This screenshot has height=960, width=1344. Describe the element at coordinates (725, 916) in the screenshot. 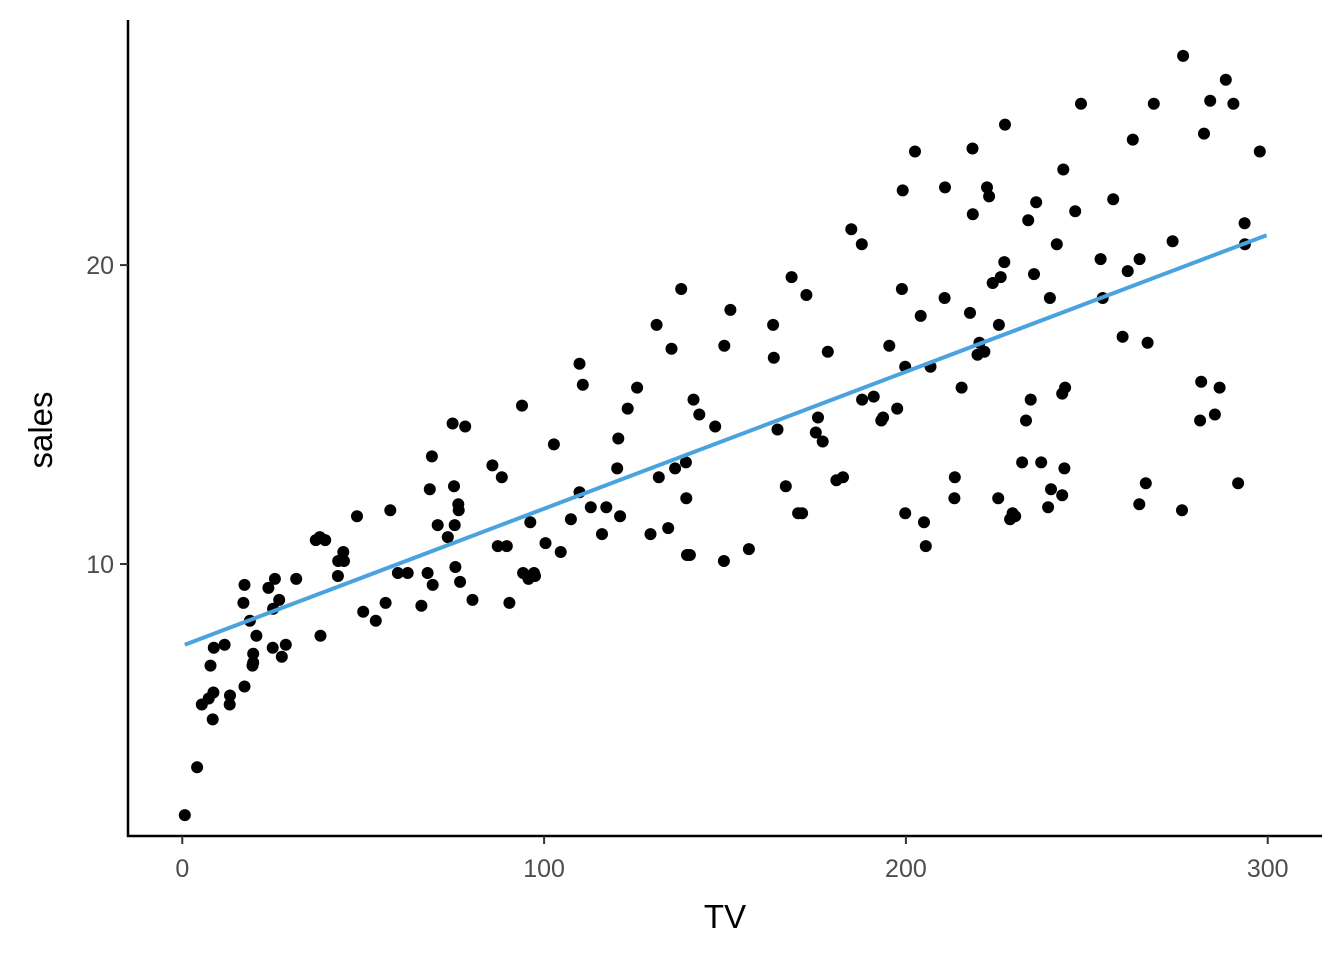

I see `x-axis-title: TV` at that location.